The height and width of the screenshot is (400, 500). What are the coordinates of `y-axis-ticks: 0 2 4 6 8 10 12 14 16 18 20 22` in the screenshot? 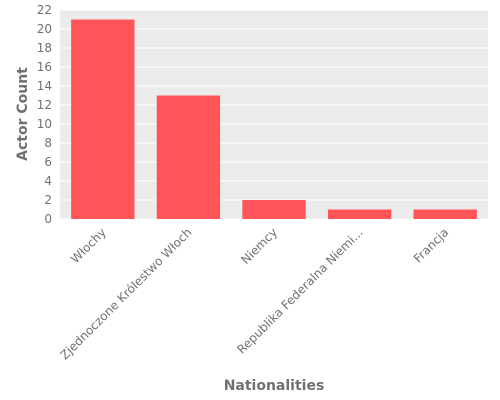 It's located at (44, 114).